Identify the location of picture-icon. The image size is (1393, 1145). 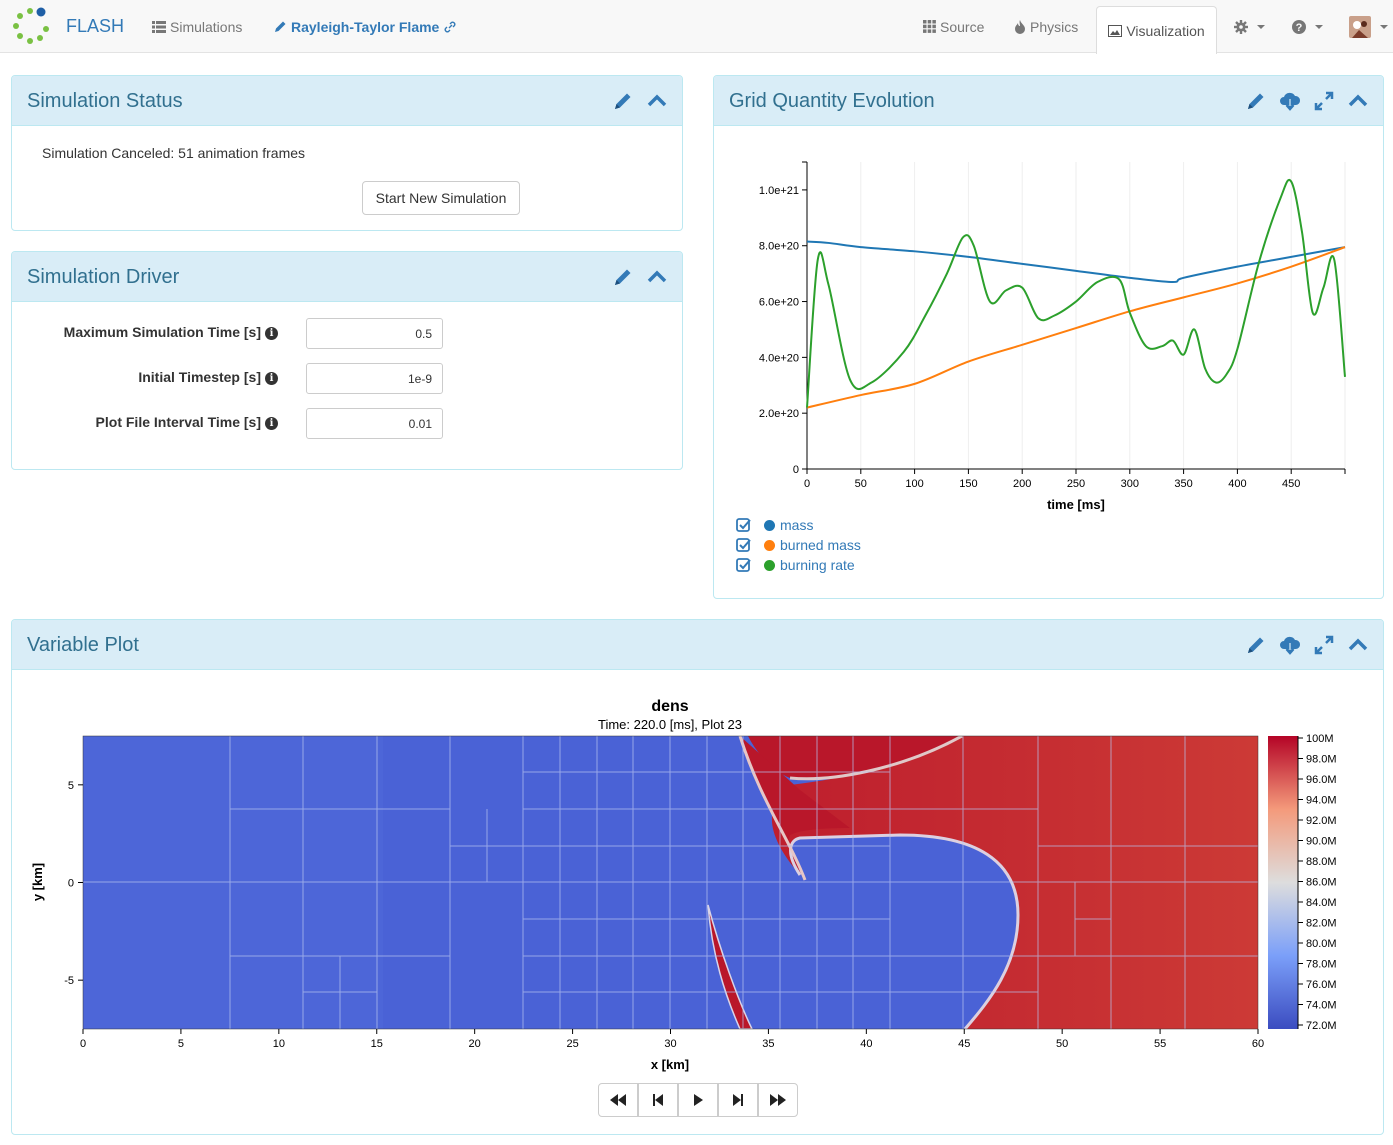
(1115, 30).